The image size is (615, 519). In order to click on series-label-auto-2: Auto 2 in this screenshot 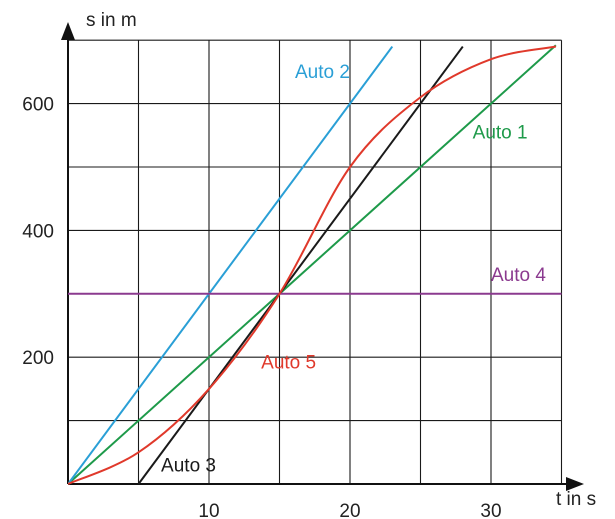, I will do `click(322, 72)`.